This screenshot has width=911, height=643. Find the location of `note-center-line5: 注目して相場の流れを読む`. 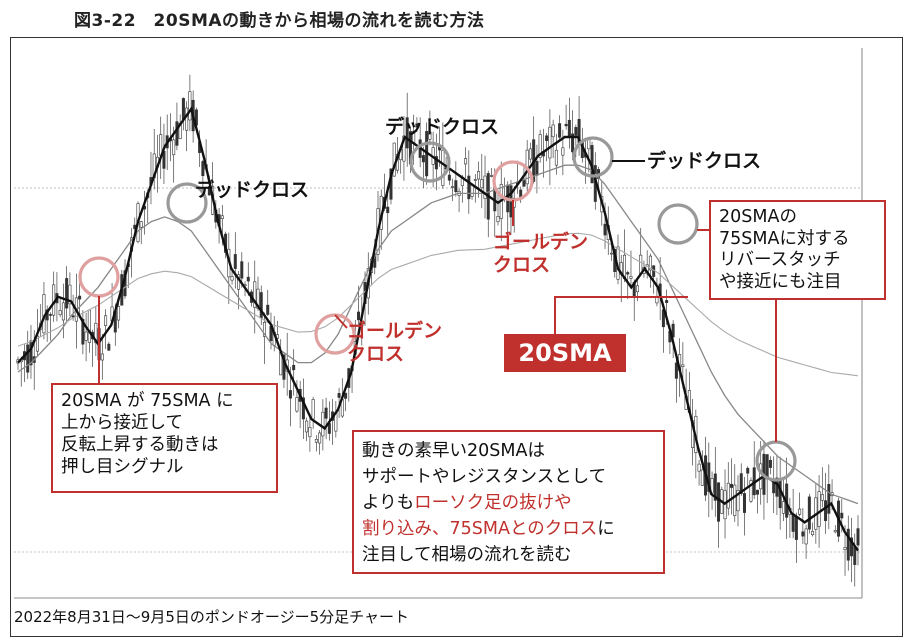

note-center-line5: 注目して相場の流れを読む is located at coordinates (467, 555).